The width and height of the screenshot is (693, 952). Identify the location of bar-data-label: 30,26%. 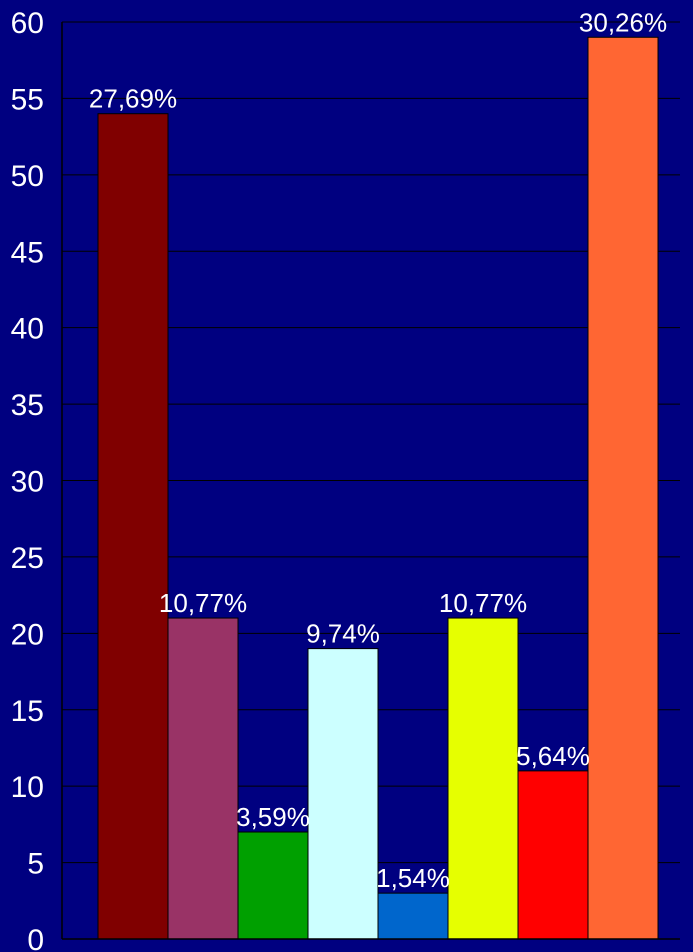
(623, 22).